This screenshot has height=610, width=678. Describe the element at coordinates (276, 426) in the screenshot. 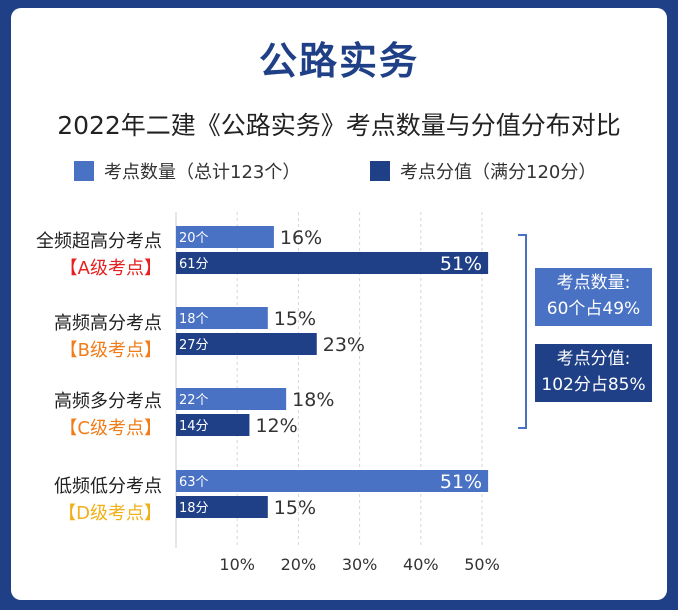

I see `bar-value-label: 12%` at that location.